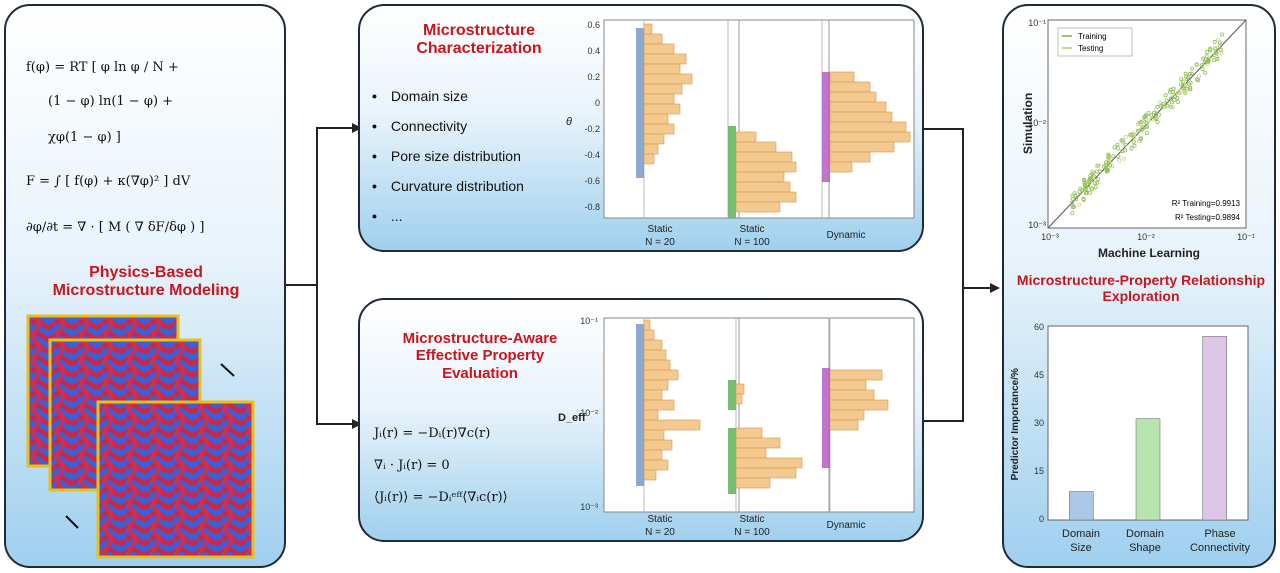  I want to click on scatter-x-tick: 10⁻², so click(1146, 237).